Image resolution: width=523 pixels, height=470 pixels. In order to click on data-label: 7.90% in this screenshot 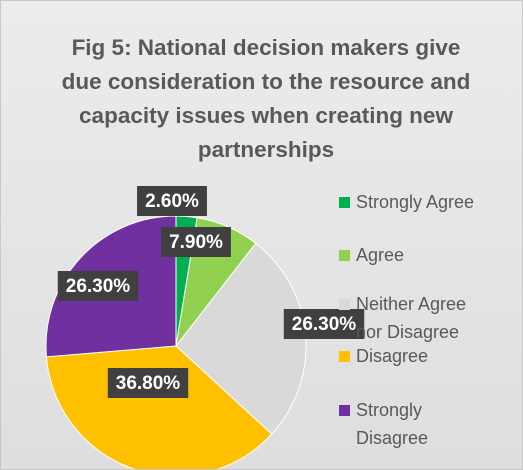, I will do `click(196, 242)`.